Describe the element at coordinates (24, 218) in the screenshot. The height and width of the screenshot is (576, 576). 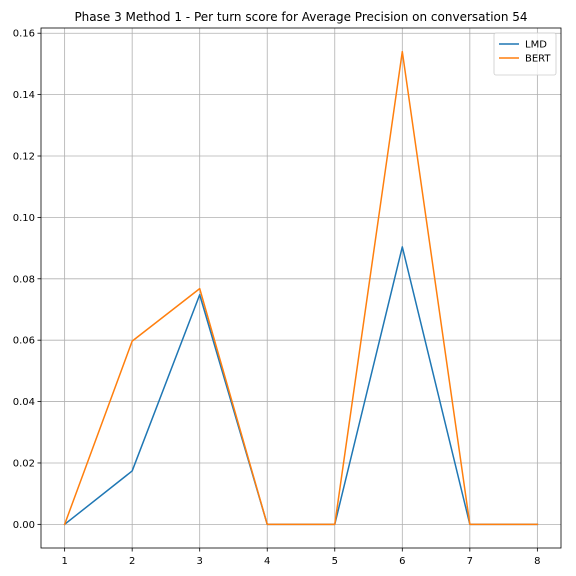
I see `y-tick-label: 0.10` at that location.